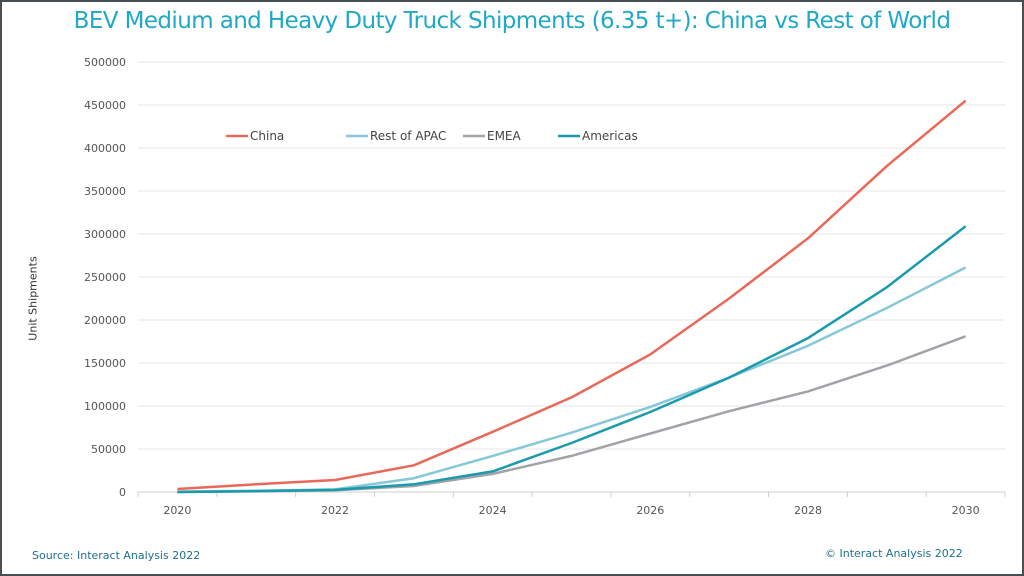  What do you see at coordinates (122, 492) in the screenshot?
I see `y-tick-label: 0` at bounding box center [122, 492].